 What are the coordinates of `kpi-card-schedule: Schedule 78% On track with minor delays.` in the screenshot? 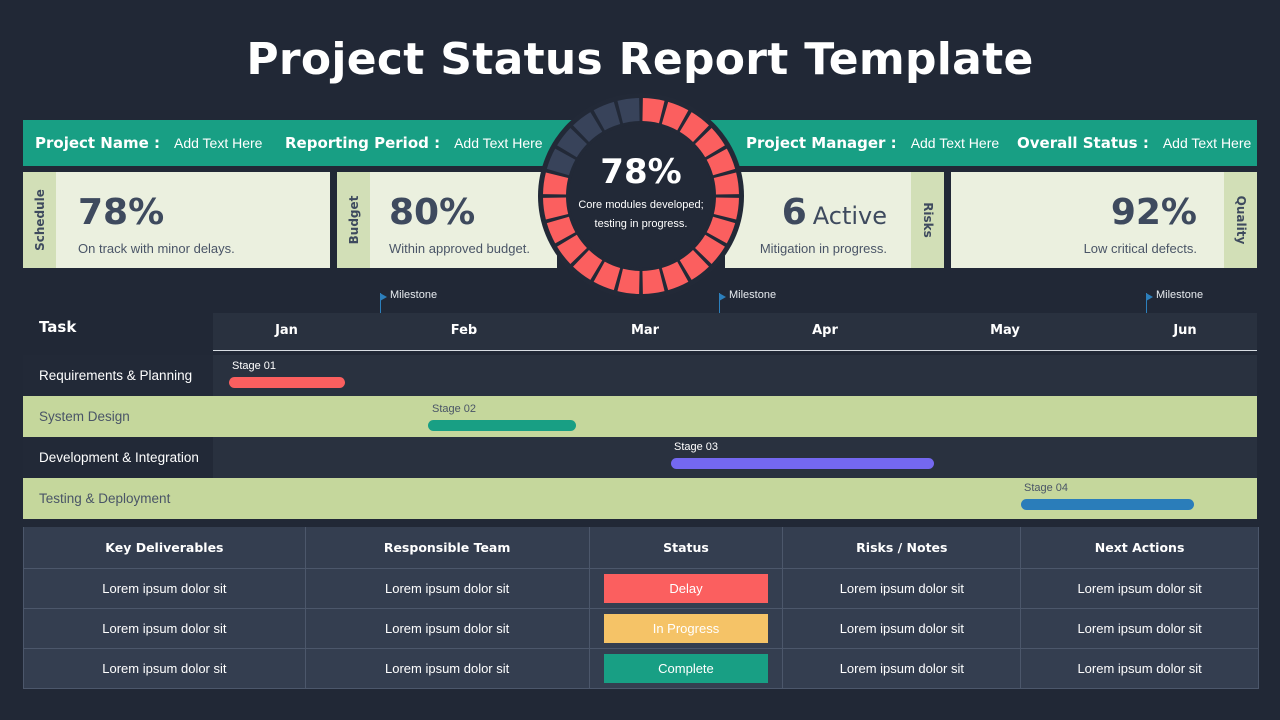 It's located at (176, 220).